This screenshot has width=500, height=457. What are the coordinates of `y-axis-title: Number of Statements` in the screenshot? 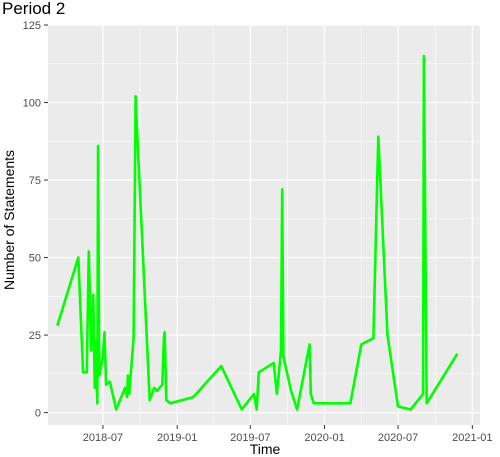 It's located at (9, 220).